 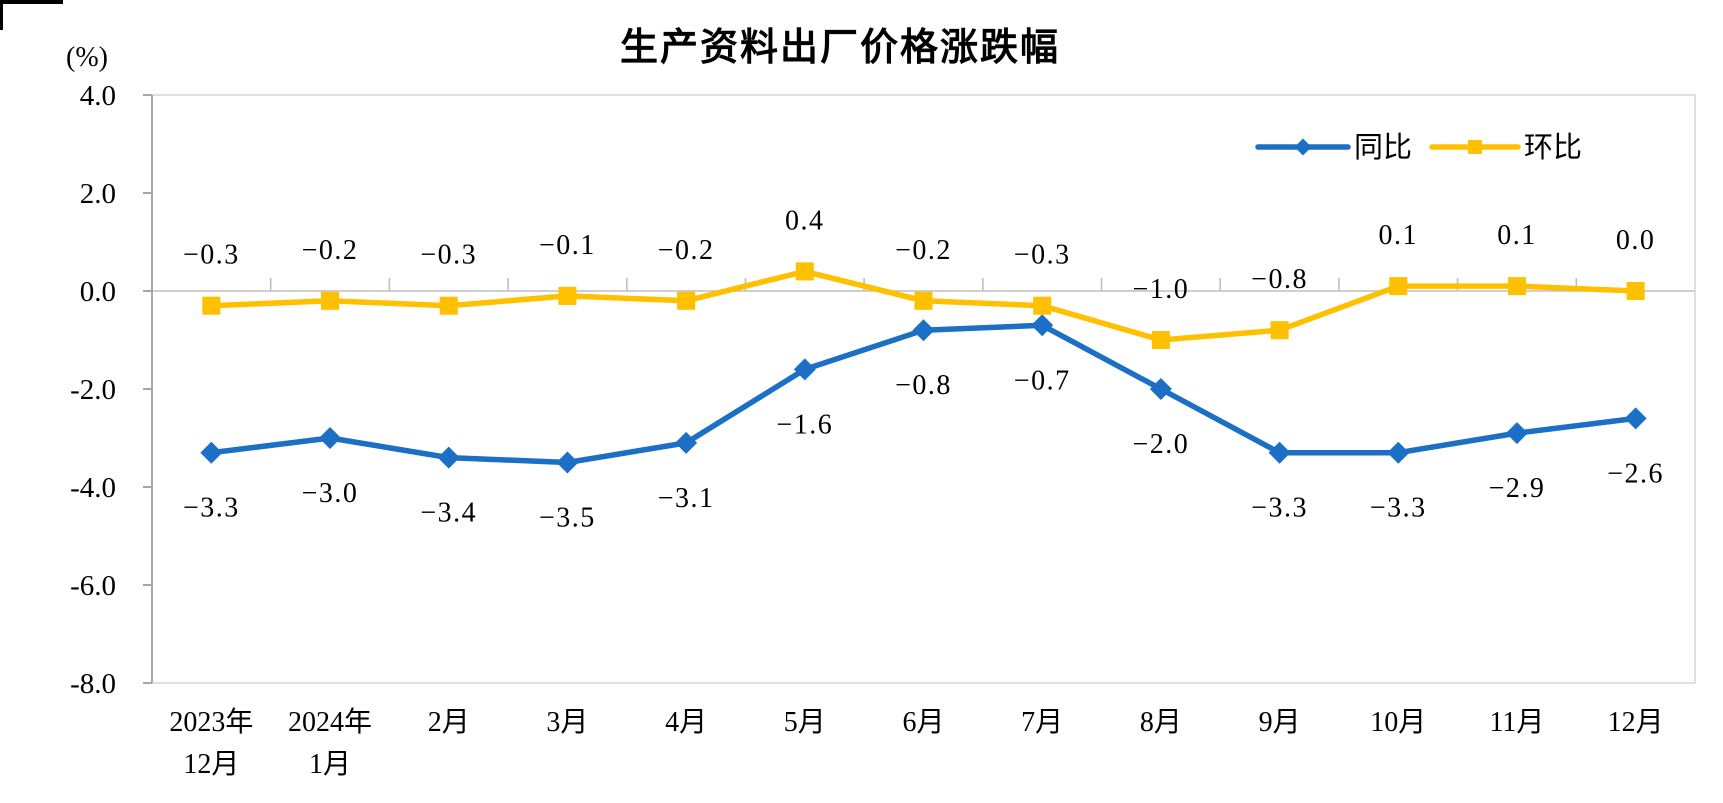 What do you see at coordinates (1303, 147) in the screenshot?
I see `legend-marker-同比` at bounding box center [1303, 147].